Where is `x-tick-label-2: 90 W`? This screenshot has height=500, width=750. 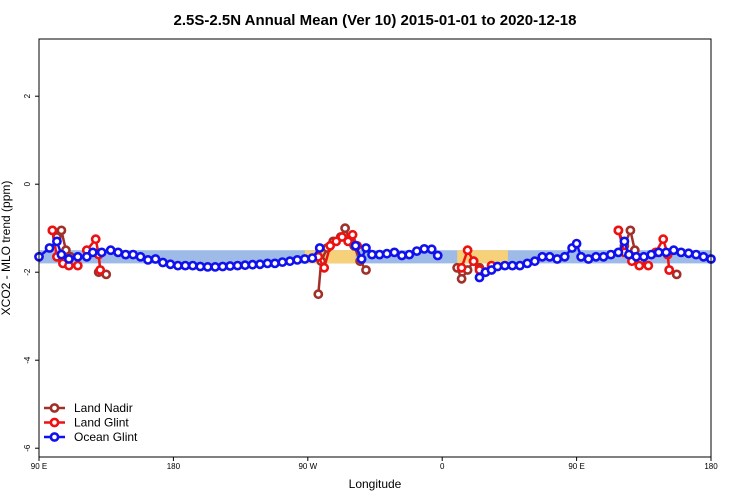 x-tick-label-2: 90 W is located at coordinates (307, 466).